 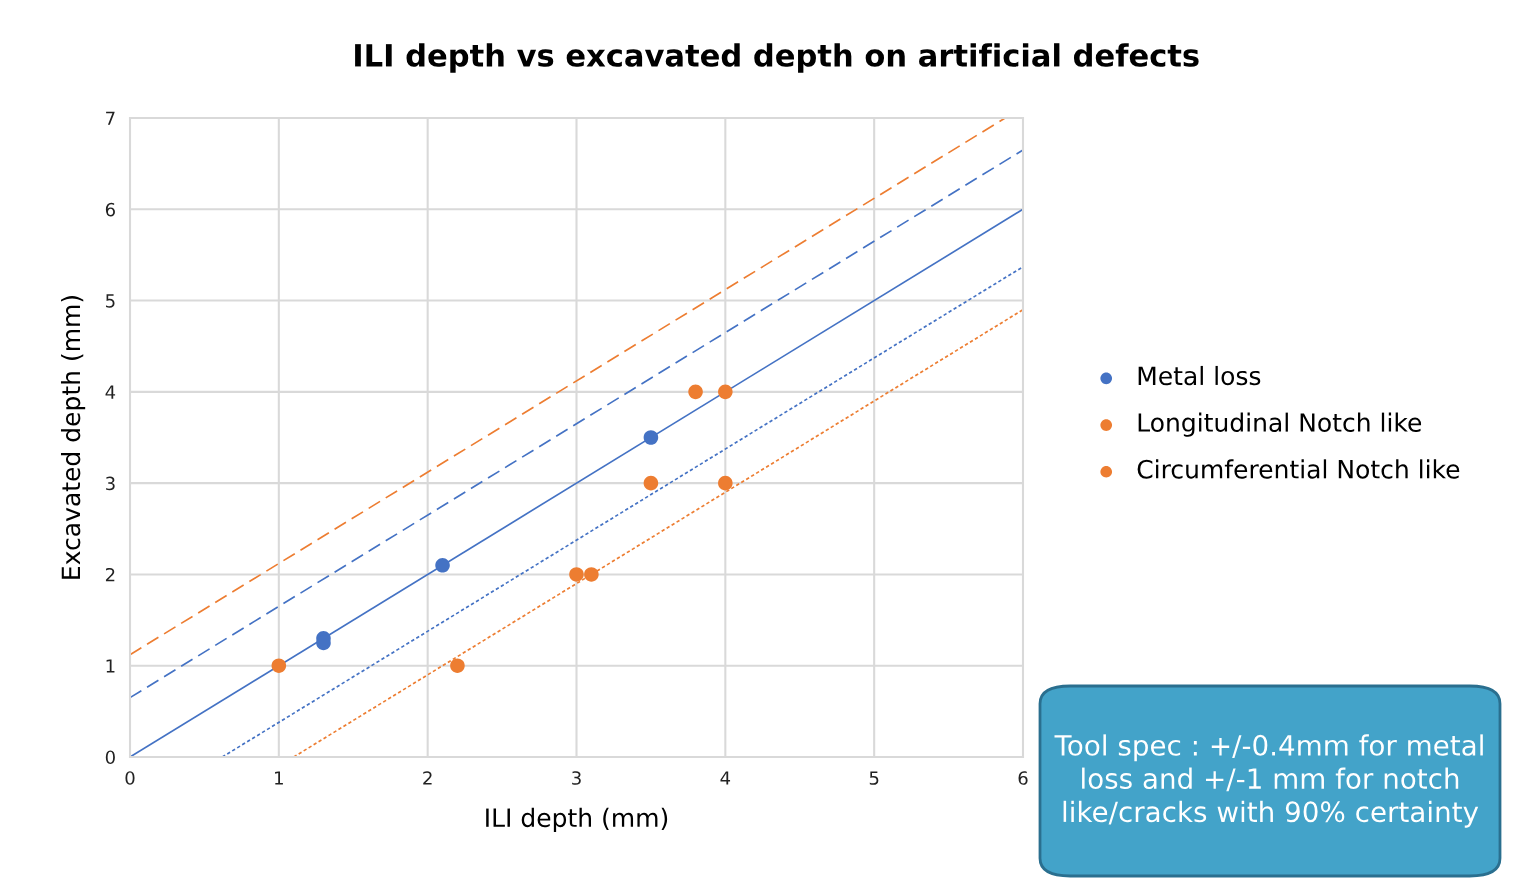 I want to click on y-tick-label: 2, so click(x=110, y=574).